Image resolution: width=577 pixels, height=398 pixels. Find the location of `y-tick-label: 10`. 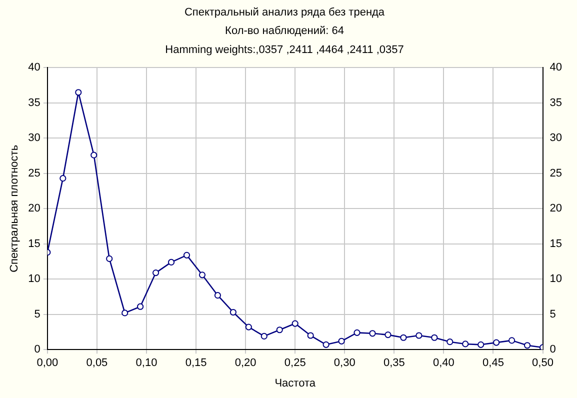

y-tick-label: 10 is located at coordinates (34, 279).